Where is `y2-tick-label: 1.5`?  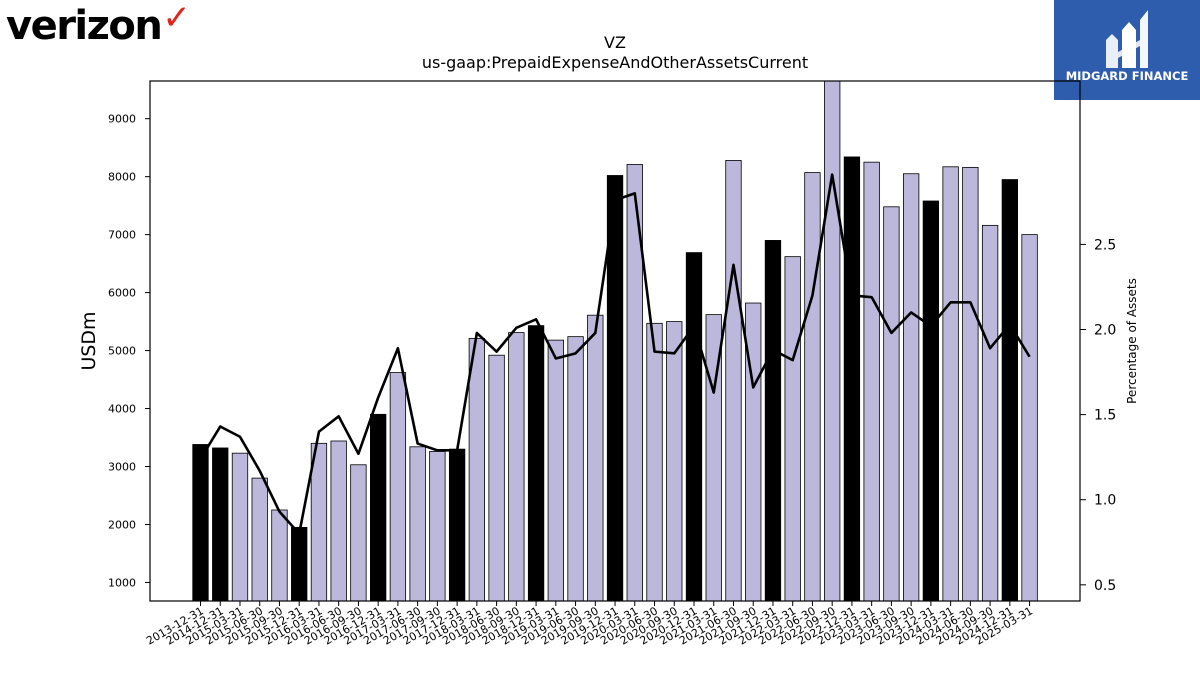 y2-tick-label: 1.5 is located at coordinates (1105, 416).